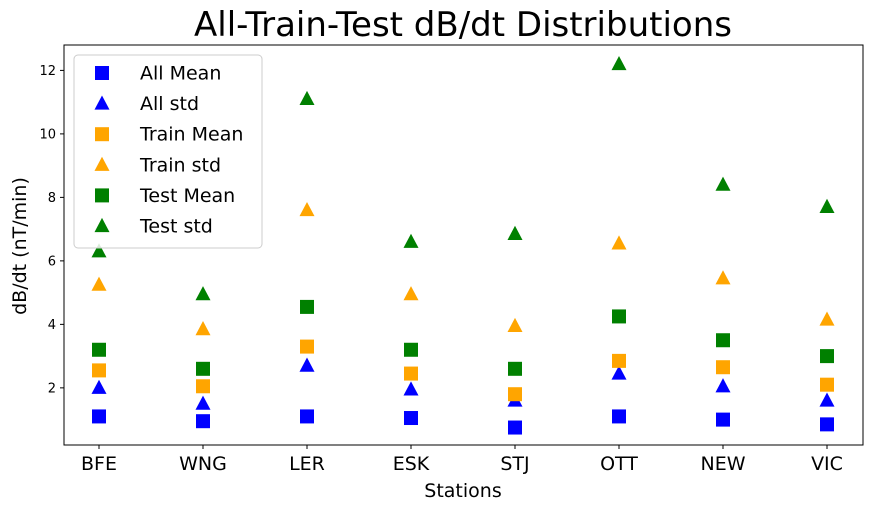 The height and width of the screenshot is (510, 873). What do you see at coordinates (411, 464) in the screenshot?
I see `x-tick-label-esk: ESK` at bounding box center [411, 464].